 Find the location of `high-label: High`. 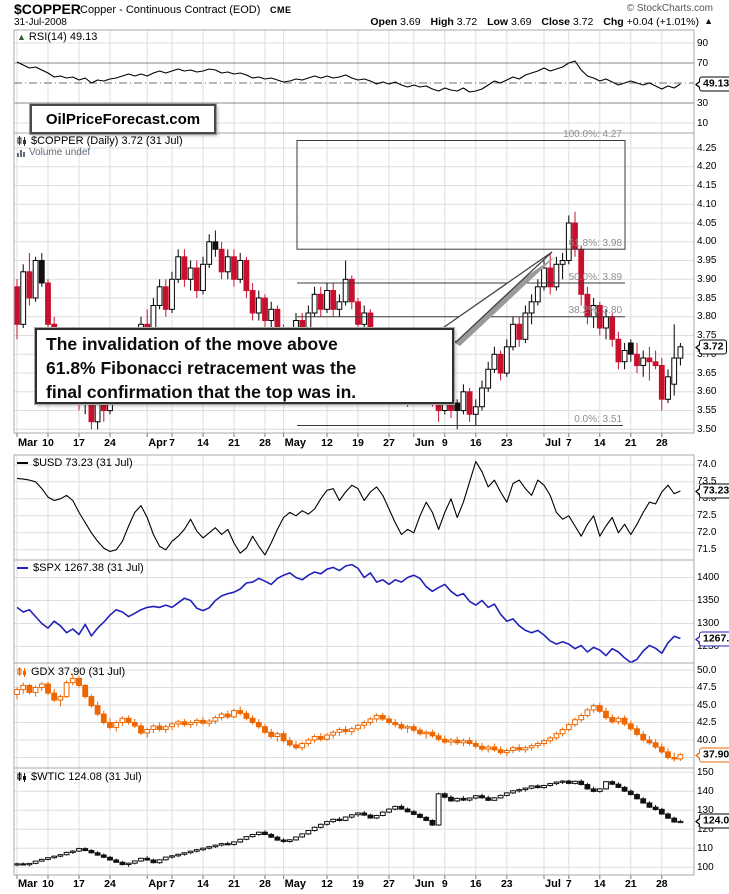

high-label: High is located at coordinates (442, 22).